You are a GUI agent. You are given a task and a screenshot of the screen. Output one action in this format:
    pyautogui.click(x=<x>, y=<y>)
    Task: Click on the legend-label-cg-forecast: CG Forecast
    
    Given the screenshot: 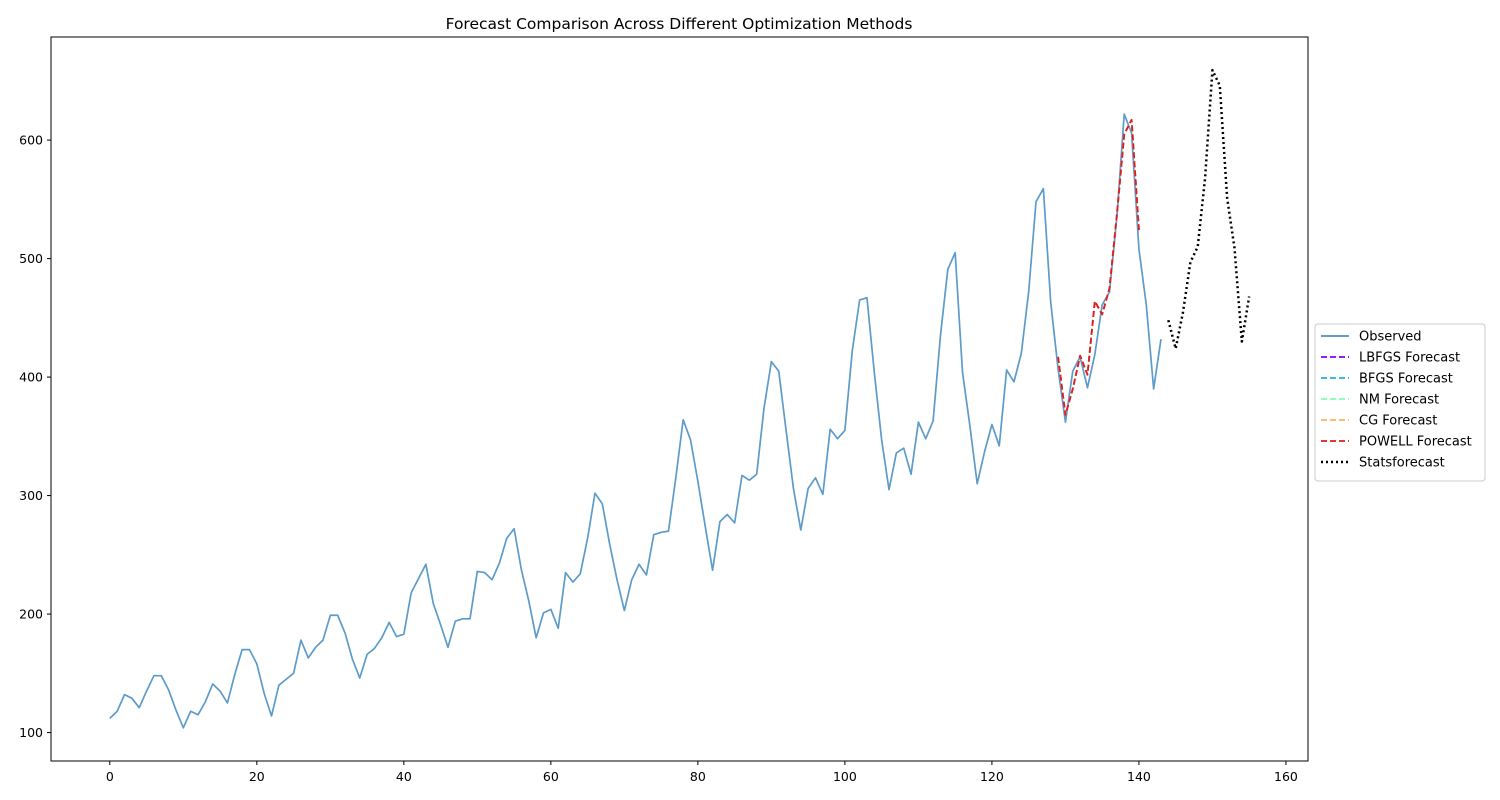 What is the action you would take?
    pyautogui.click(x=1398, y=421)
    